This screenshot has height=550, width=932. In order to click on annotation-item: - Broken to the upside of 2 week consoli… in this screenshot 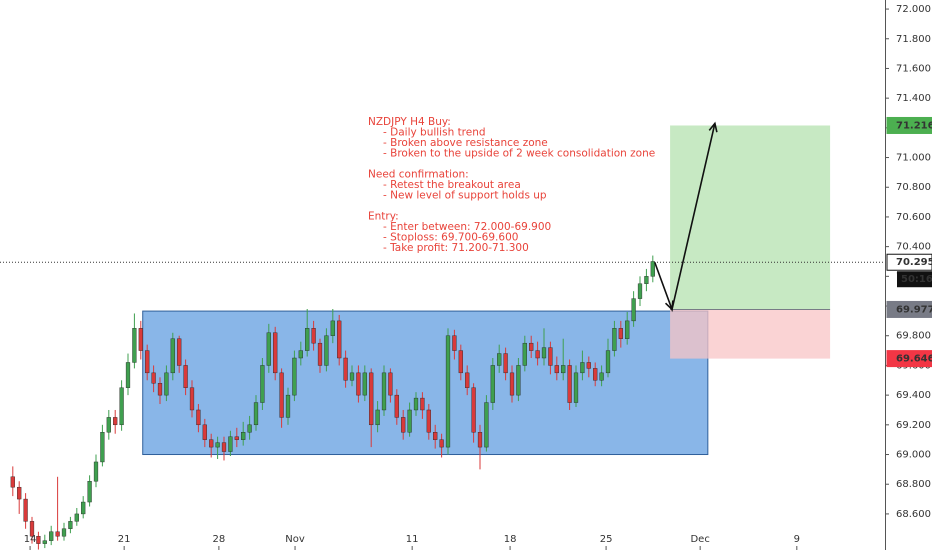, I will do `click(519, 154)`.